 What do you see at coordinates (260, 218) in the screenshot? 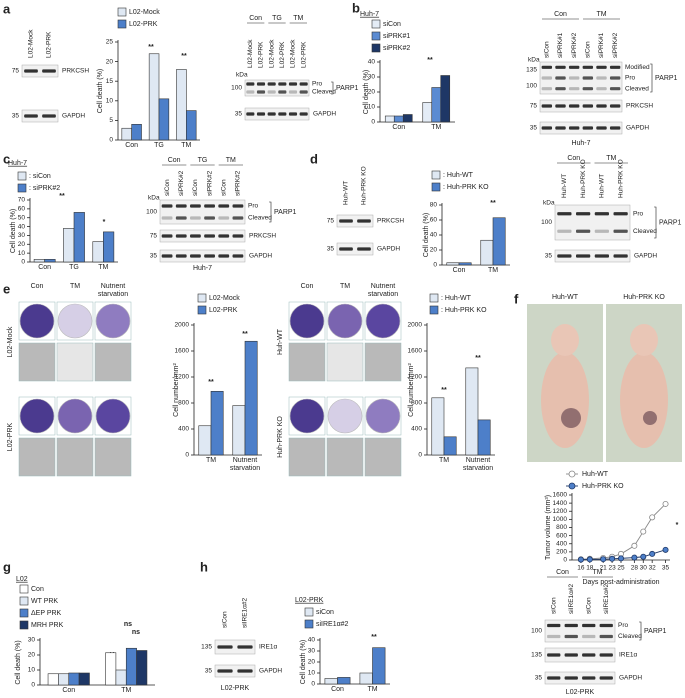
I see `band-label: Cleaved` at bounding box center [260, 218].